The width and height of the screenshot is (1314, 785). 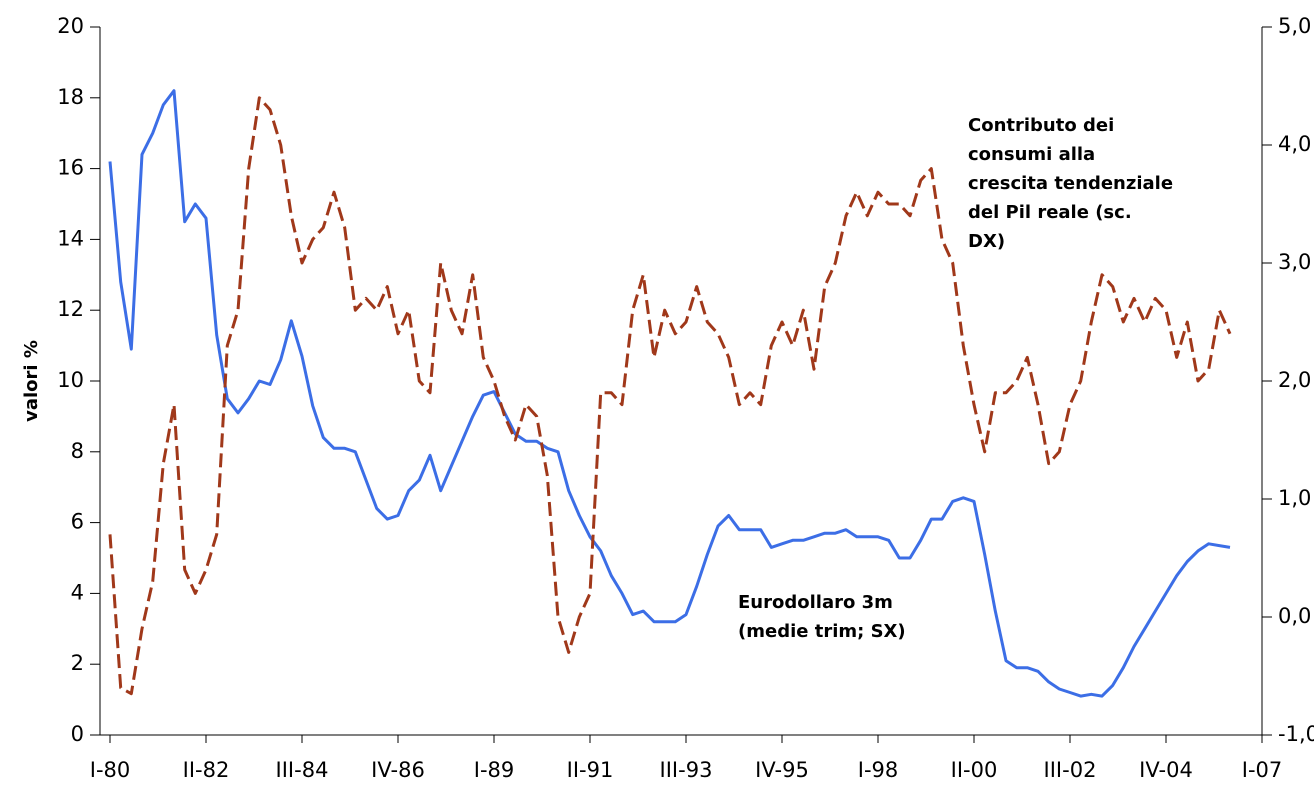 What do you see at coordinates (70, 238) in the screenshot?
I see `y-tick-label: 14` at bounding box center [70, 238].